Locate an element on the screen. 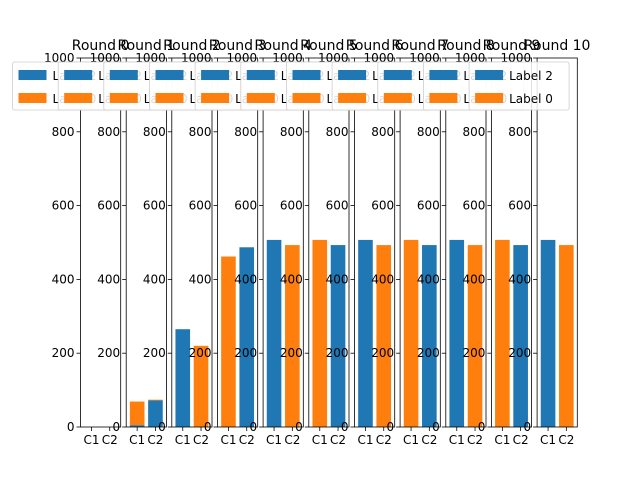 Image resolution: width=640 pixels, height=480 pixels. panel-title: Round 3 is located at coordinates (238, 46).